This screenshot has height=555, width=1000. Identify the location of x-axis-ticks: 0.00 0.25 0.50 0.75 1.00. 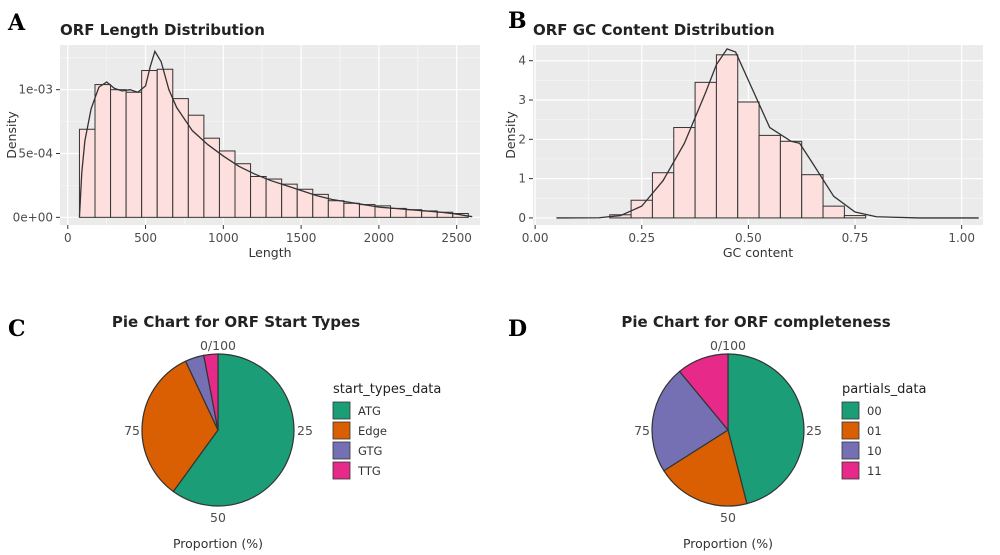
(748, 235).